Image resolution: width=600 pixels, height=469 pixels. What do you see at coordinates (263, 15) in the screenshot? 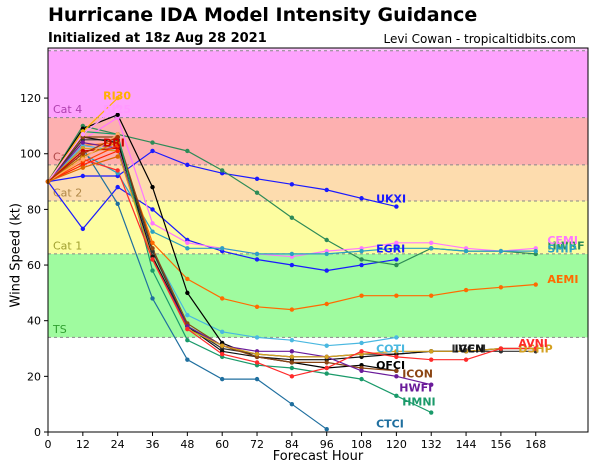
I see `chart-title: Hurricane IDA Model Intensity Guidance` at bounding box center [263, 15].